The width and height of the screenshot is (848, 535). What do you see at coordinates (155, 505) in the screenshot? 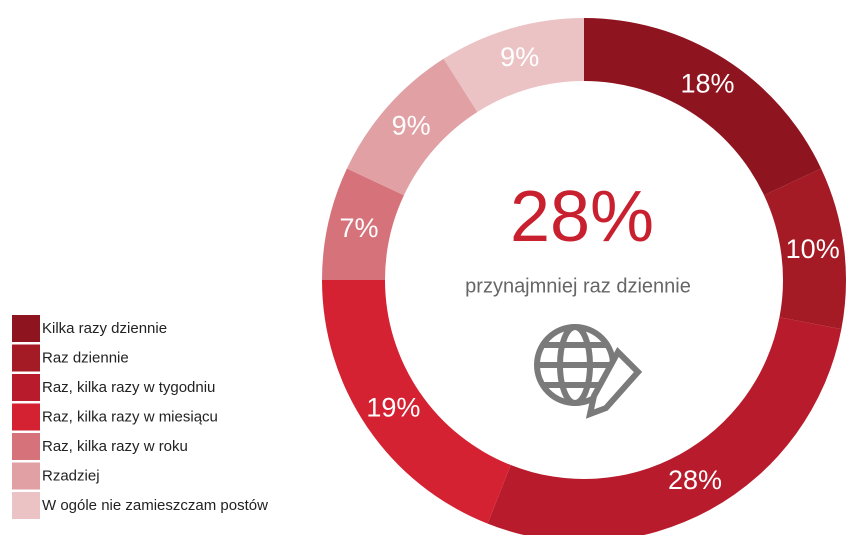
I see `legend-label: W ogóle nie zamieszczam postów` at bounding box center [155, 505].